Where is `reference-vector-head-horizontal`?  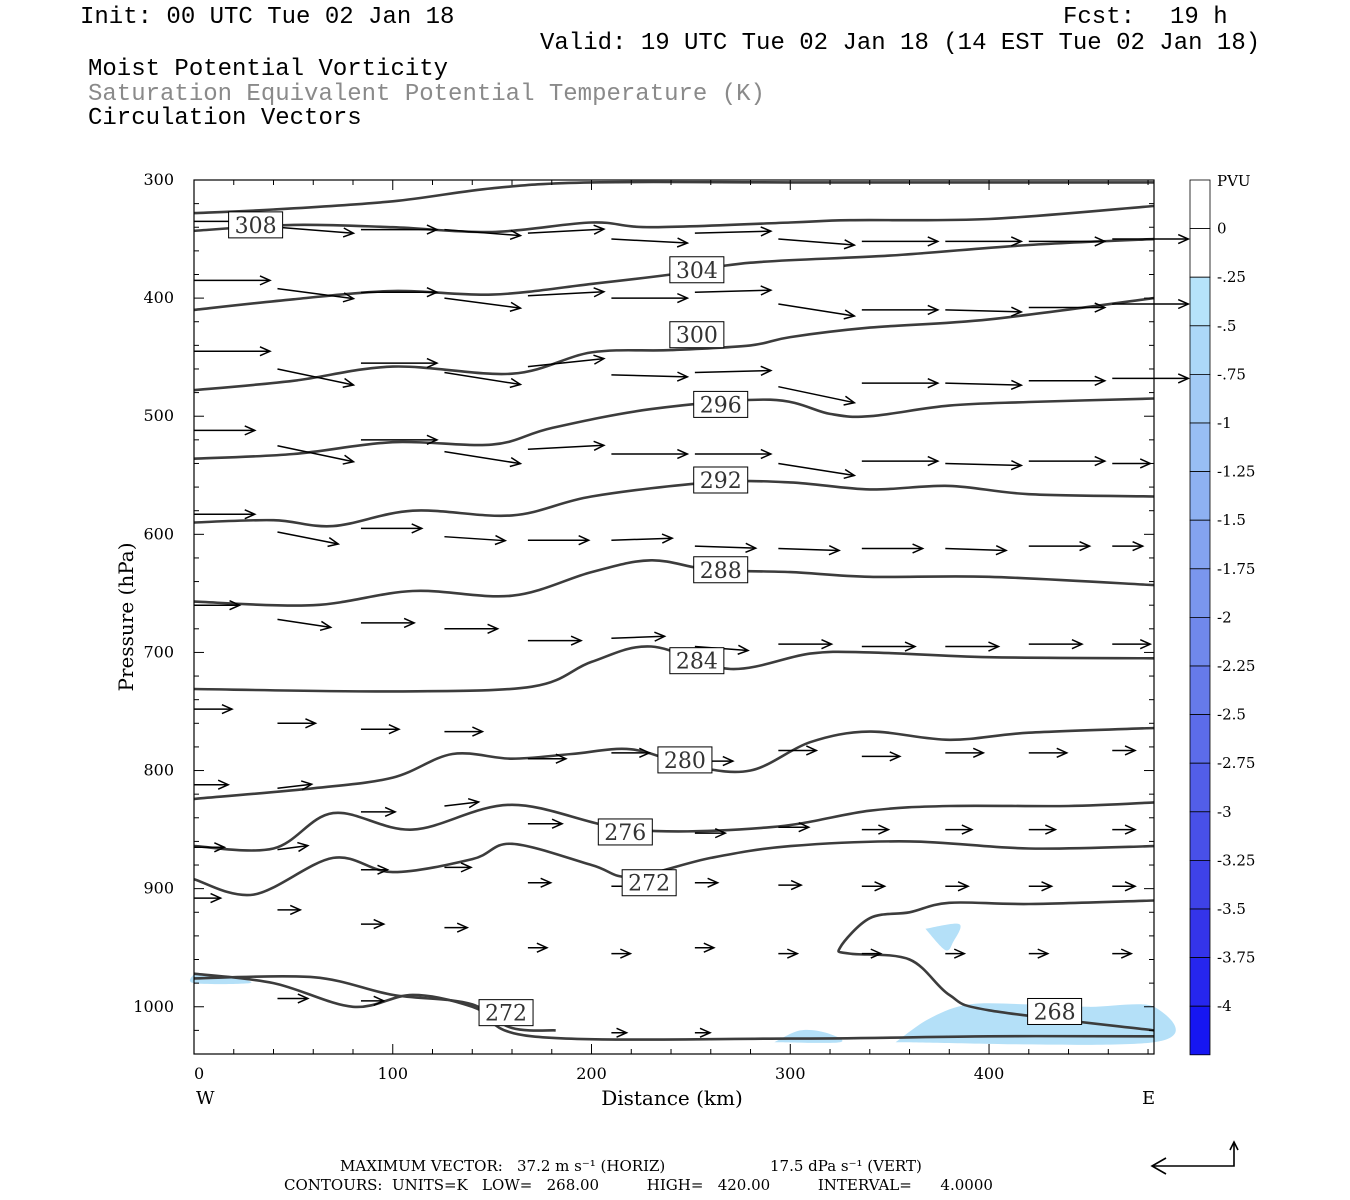
reference-vector-head-horizontal is located at coordinates (1158, 1166).